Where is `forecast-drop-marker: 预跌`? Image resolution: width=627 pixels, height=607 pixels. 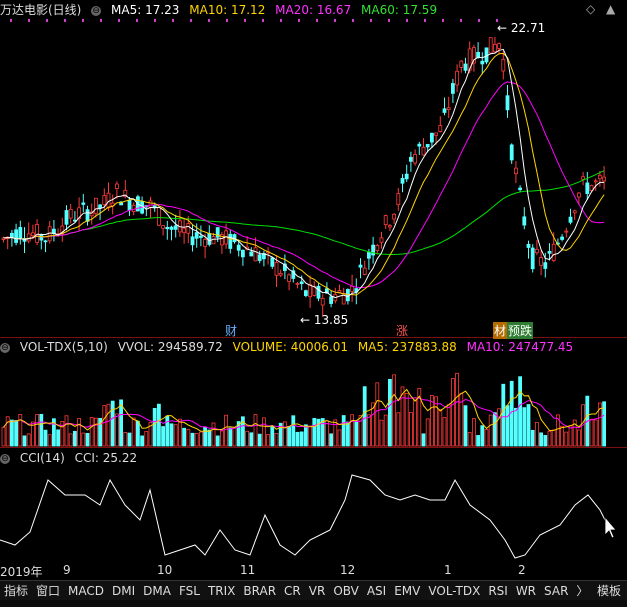
forecast-drop-marker: 预跌 is located at coordinates (520, 330).